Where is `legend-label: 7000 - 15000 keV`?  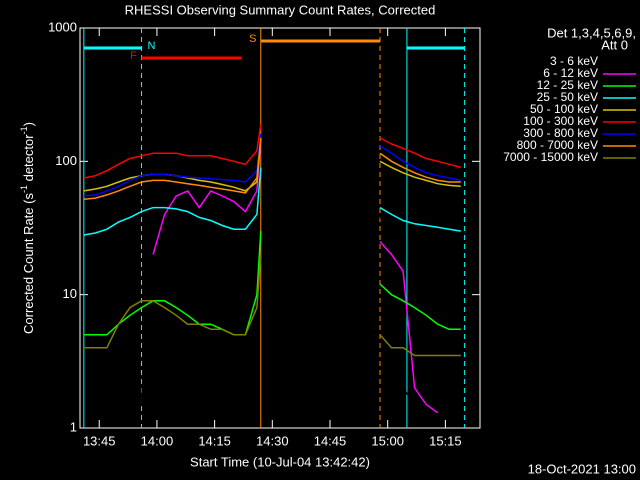 legend-label: 7000 - 15000 keV is located at coordinates (550, 157).